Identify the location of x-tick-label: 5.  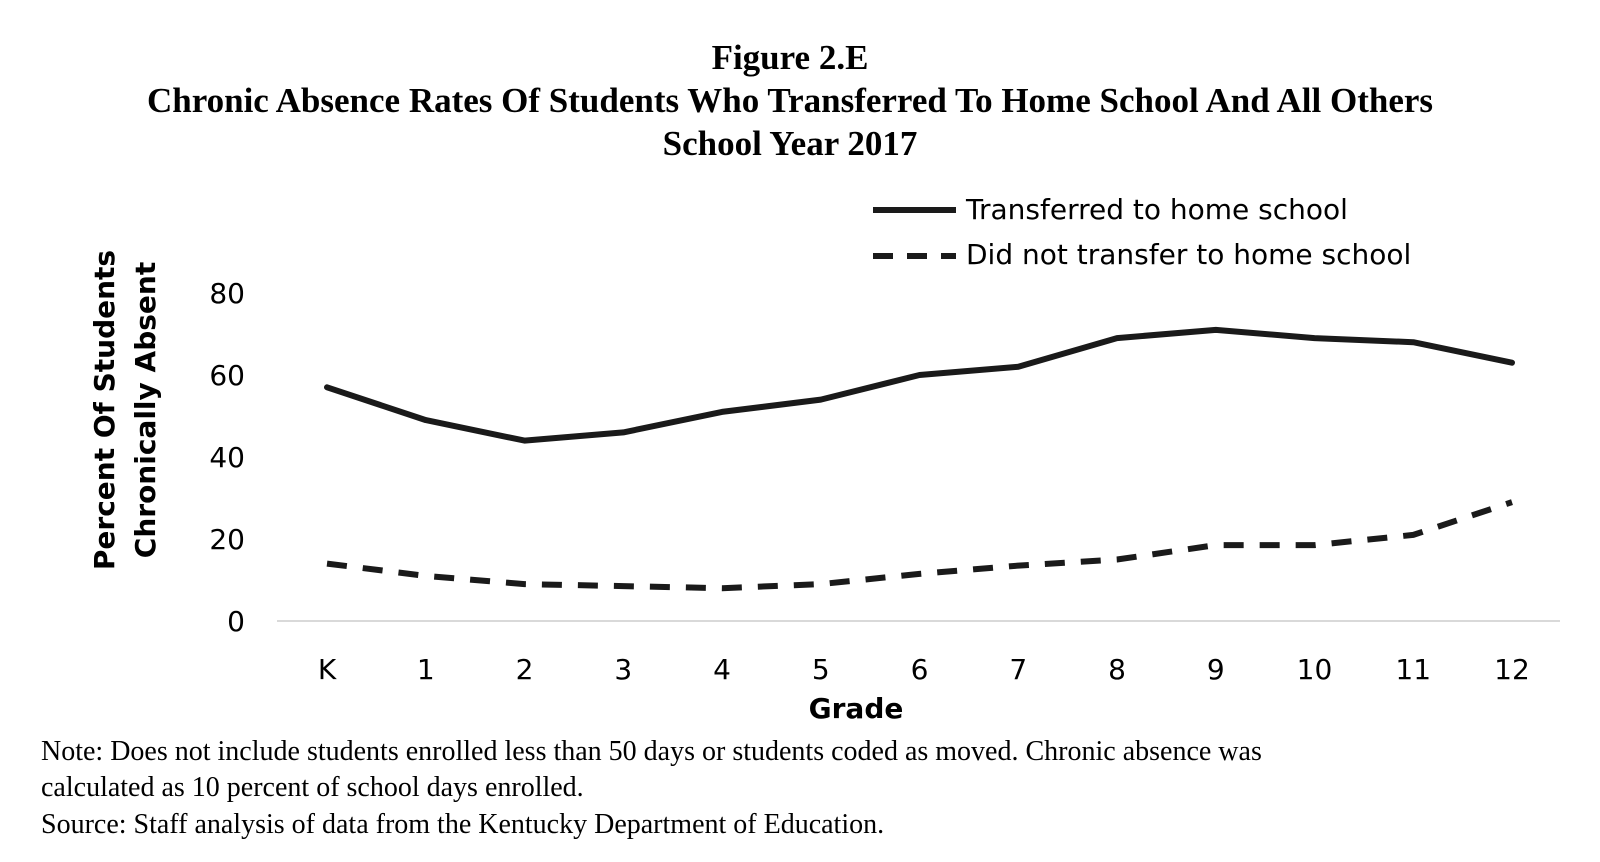
(821, 669).